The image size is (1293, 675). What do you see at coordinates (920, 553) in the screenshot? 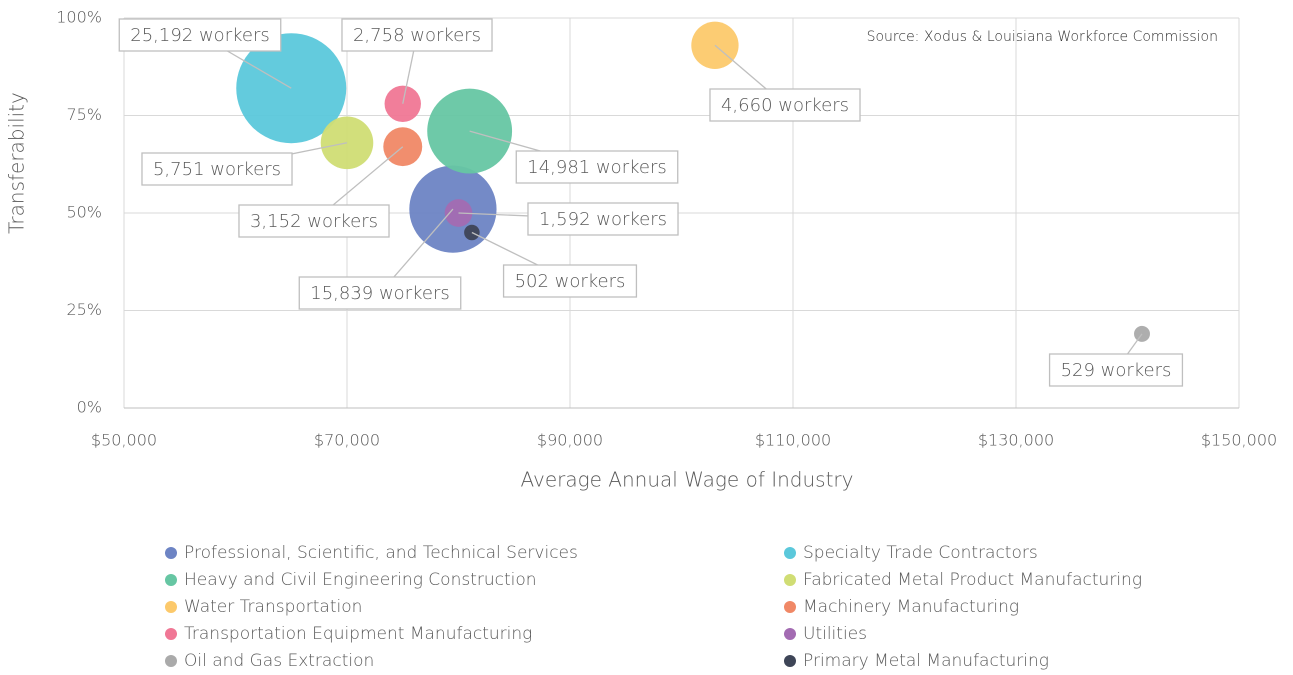
I see `legend-label: Specialty Trade Contractors` at bounding box center [920, 553].